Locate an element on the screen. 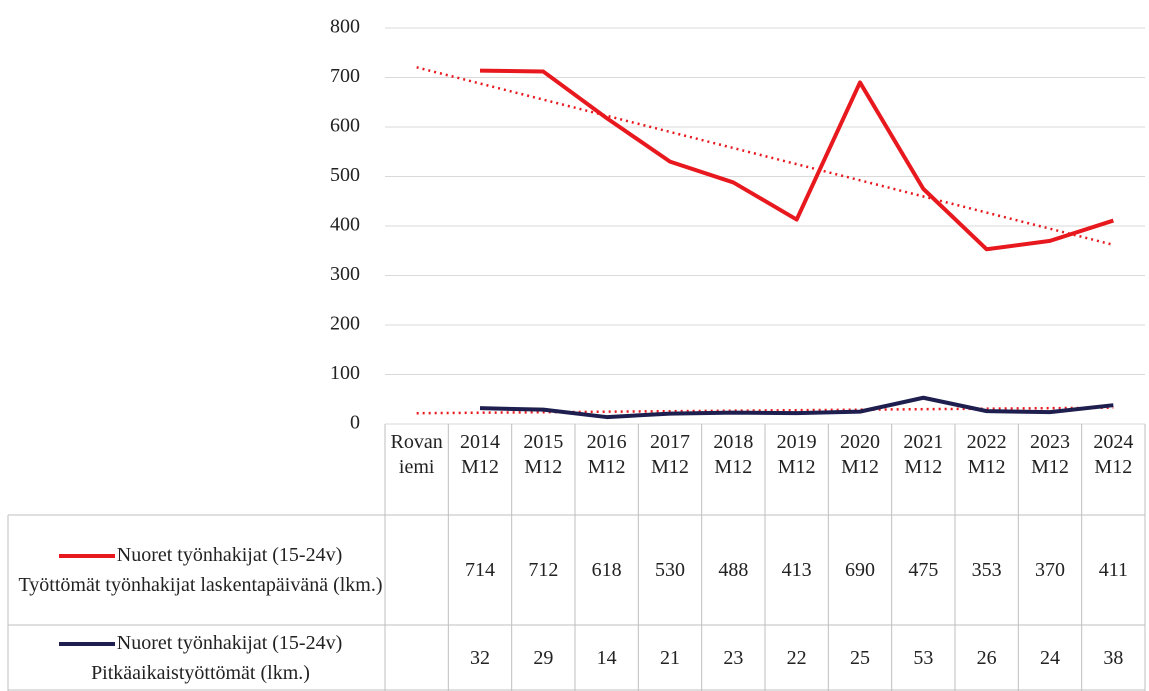 The image size is (1149, 691). x-tick-label: 2020 M12 is located at coordinates (859, 454).